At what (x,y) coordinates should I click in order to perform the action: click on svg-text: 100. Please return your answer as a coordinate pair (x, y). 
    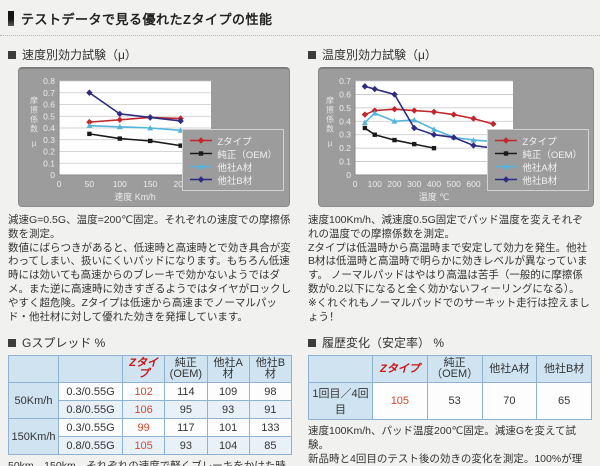
    Looking at the image, I should click on (120, 184).